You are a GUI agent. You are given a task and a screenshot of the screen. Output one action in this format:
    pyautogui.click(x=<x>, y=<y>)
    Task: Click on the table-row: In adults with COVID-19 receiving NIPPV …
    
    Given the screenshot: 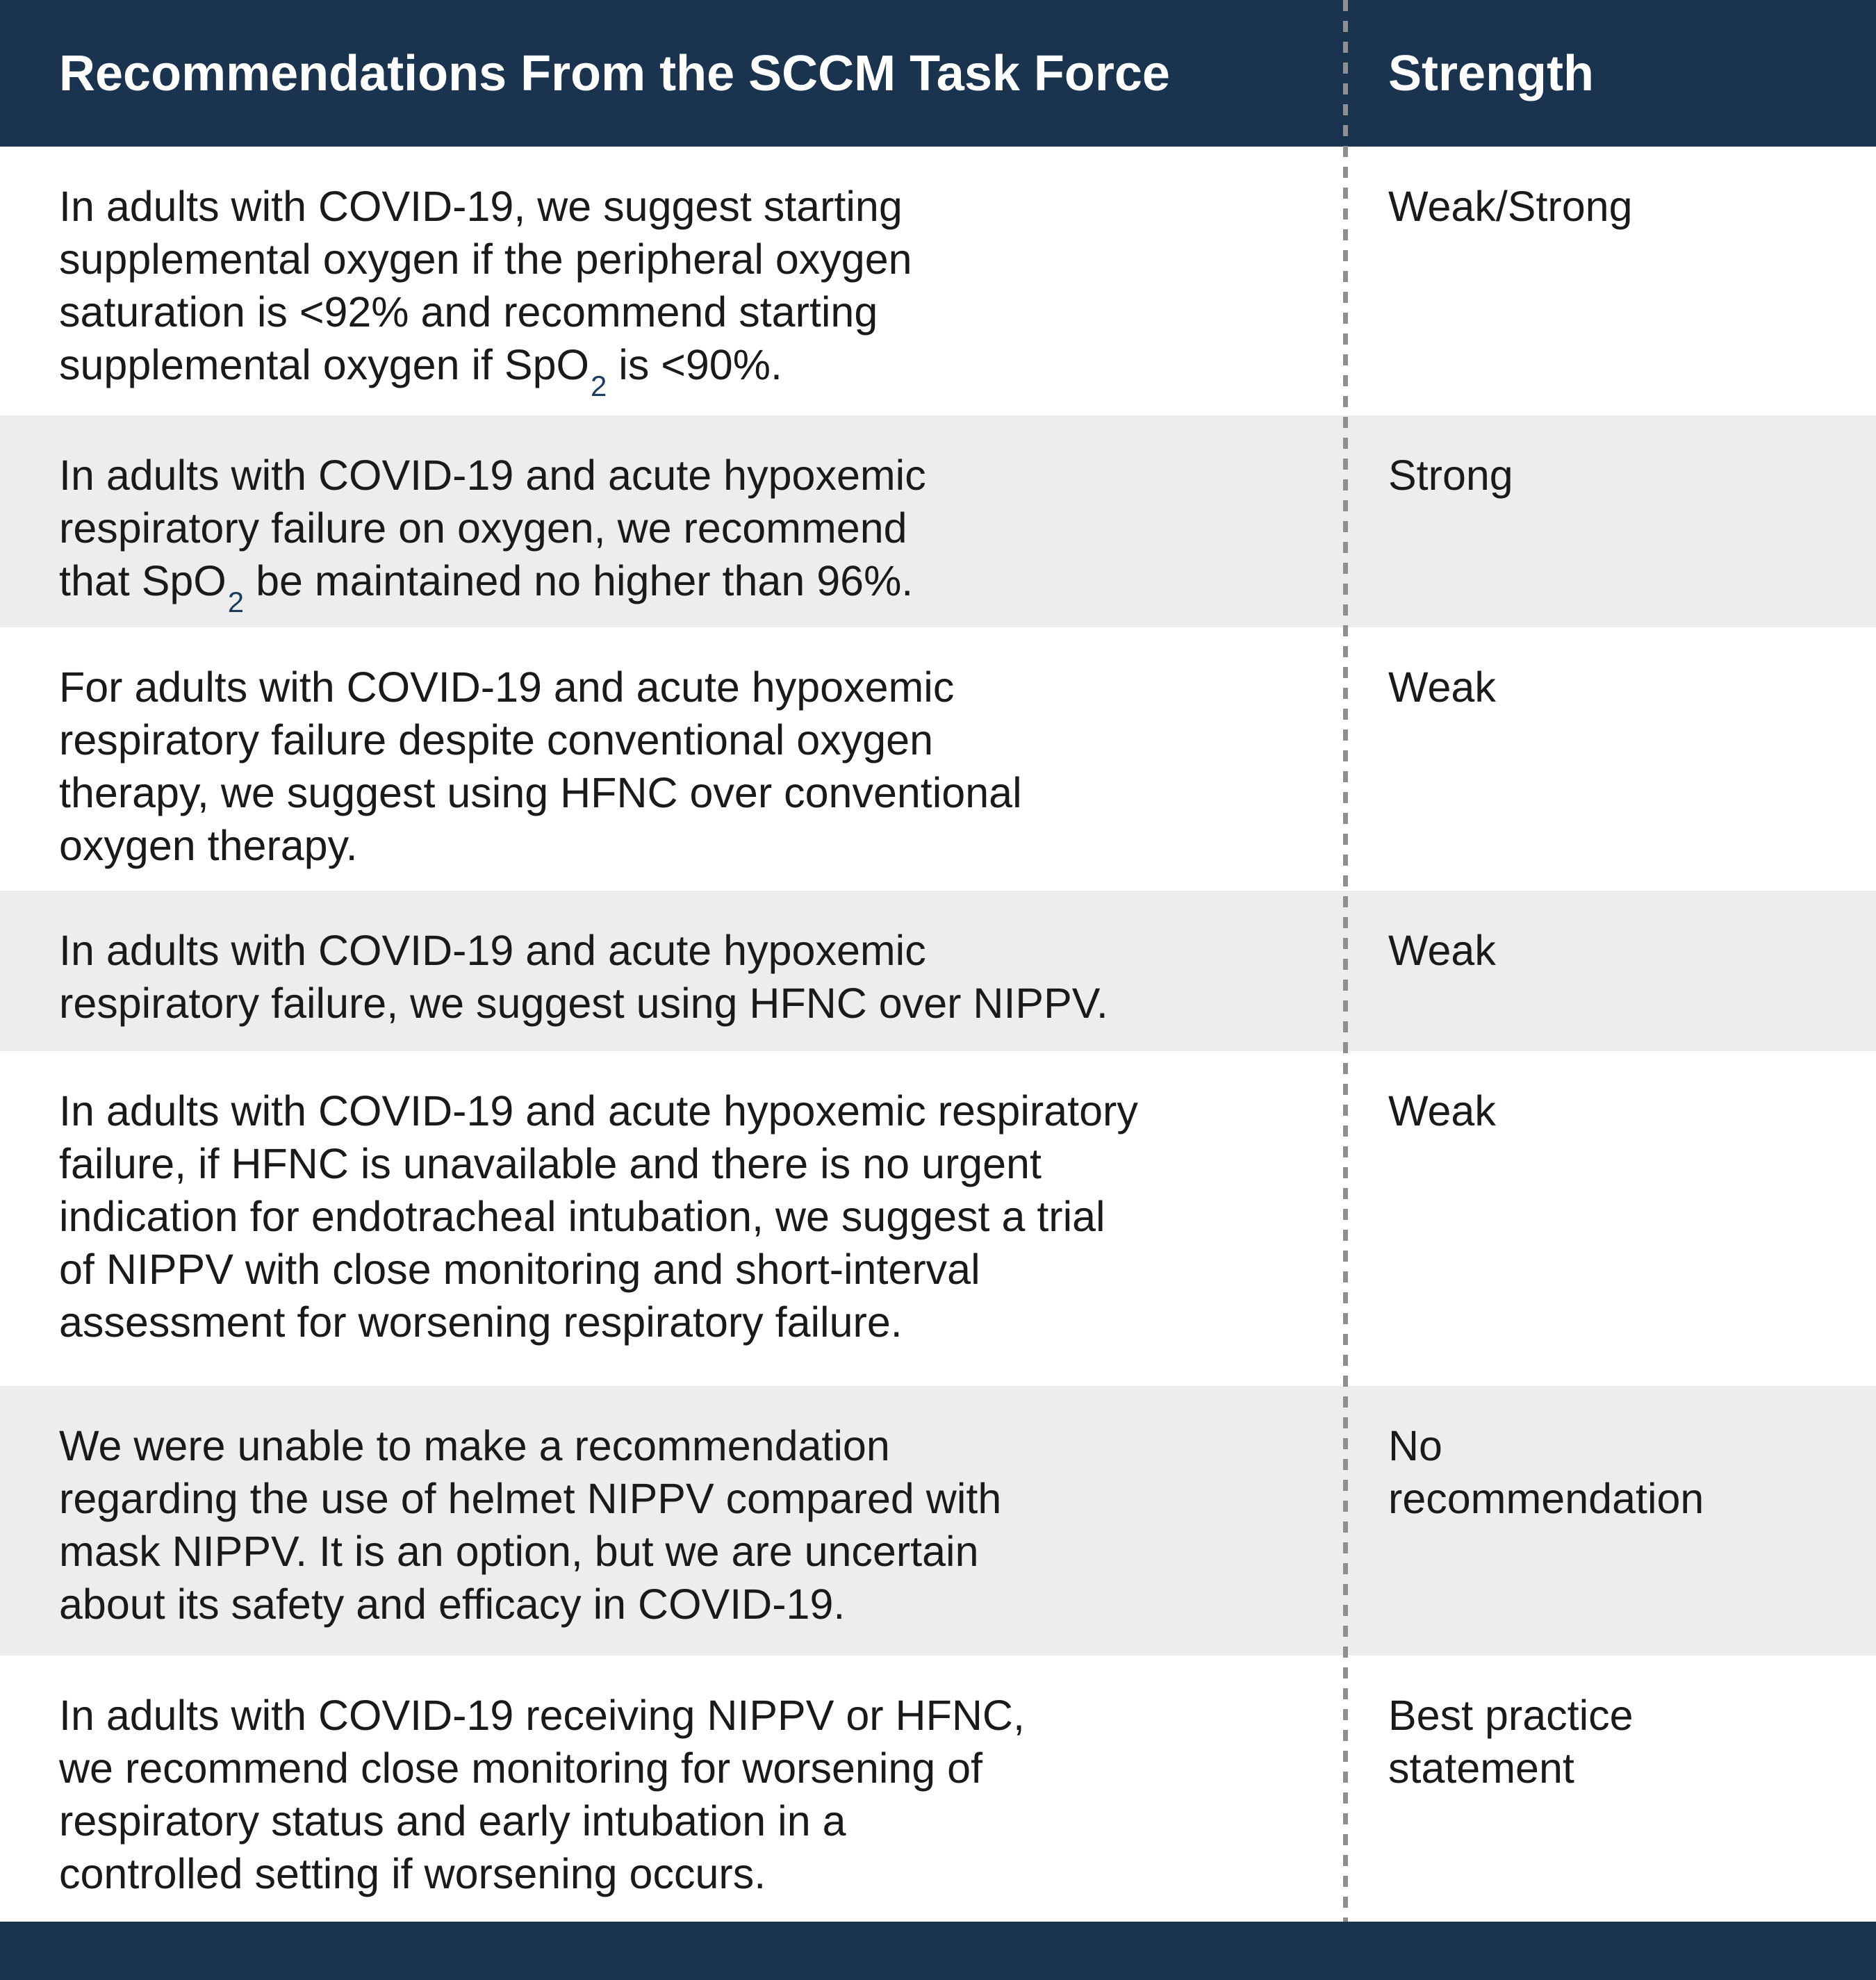 What is the action you would take?
    pyautogui.click(x=938, y=1789)
    